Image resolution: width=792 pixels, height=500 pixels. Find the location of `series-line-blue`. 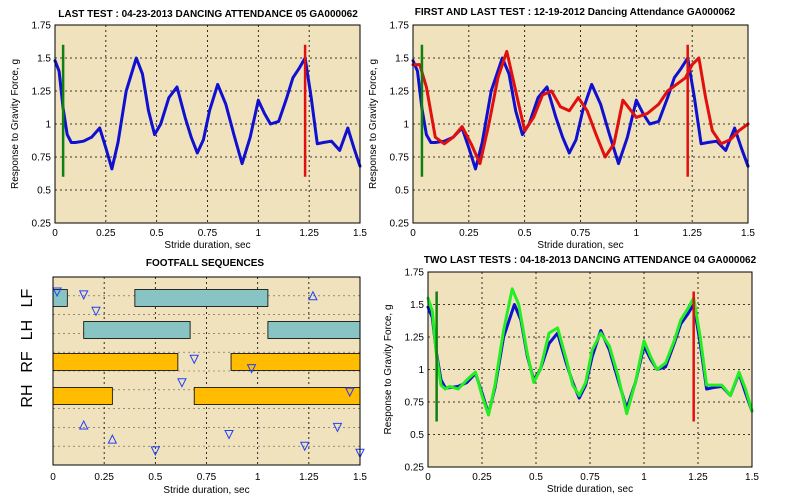

series-line-blue is located at coordinates (207, 113).